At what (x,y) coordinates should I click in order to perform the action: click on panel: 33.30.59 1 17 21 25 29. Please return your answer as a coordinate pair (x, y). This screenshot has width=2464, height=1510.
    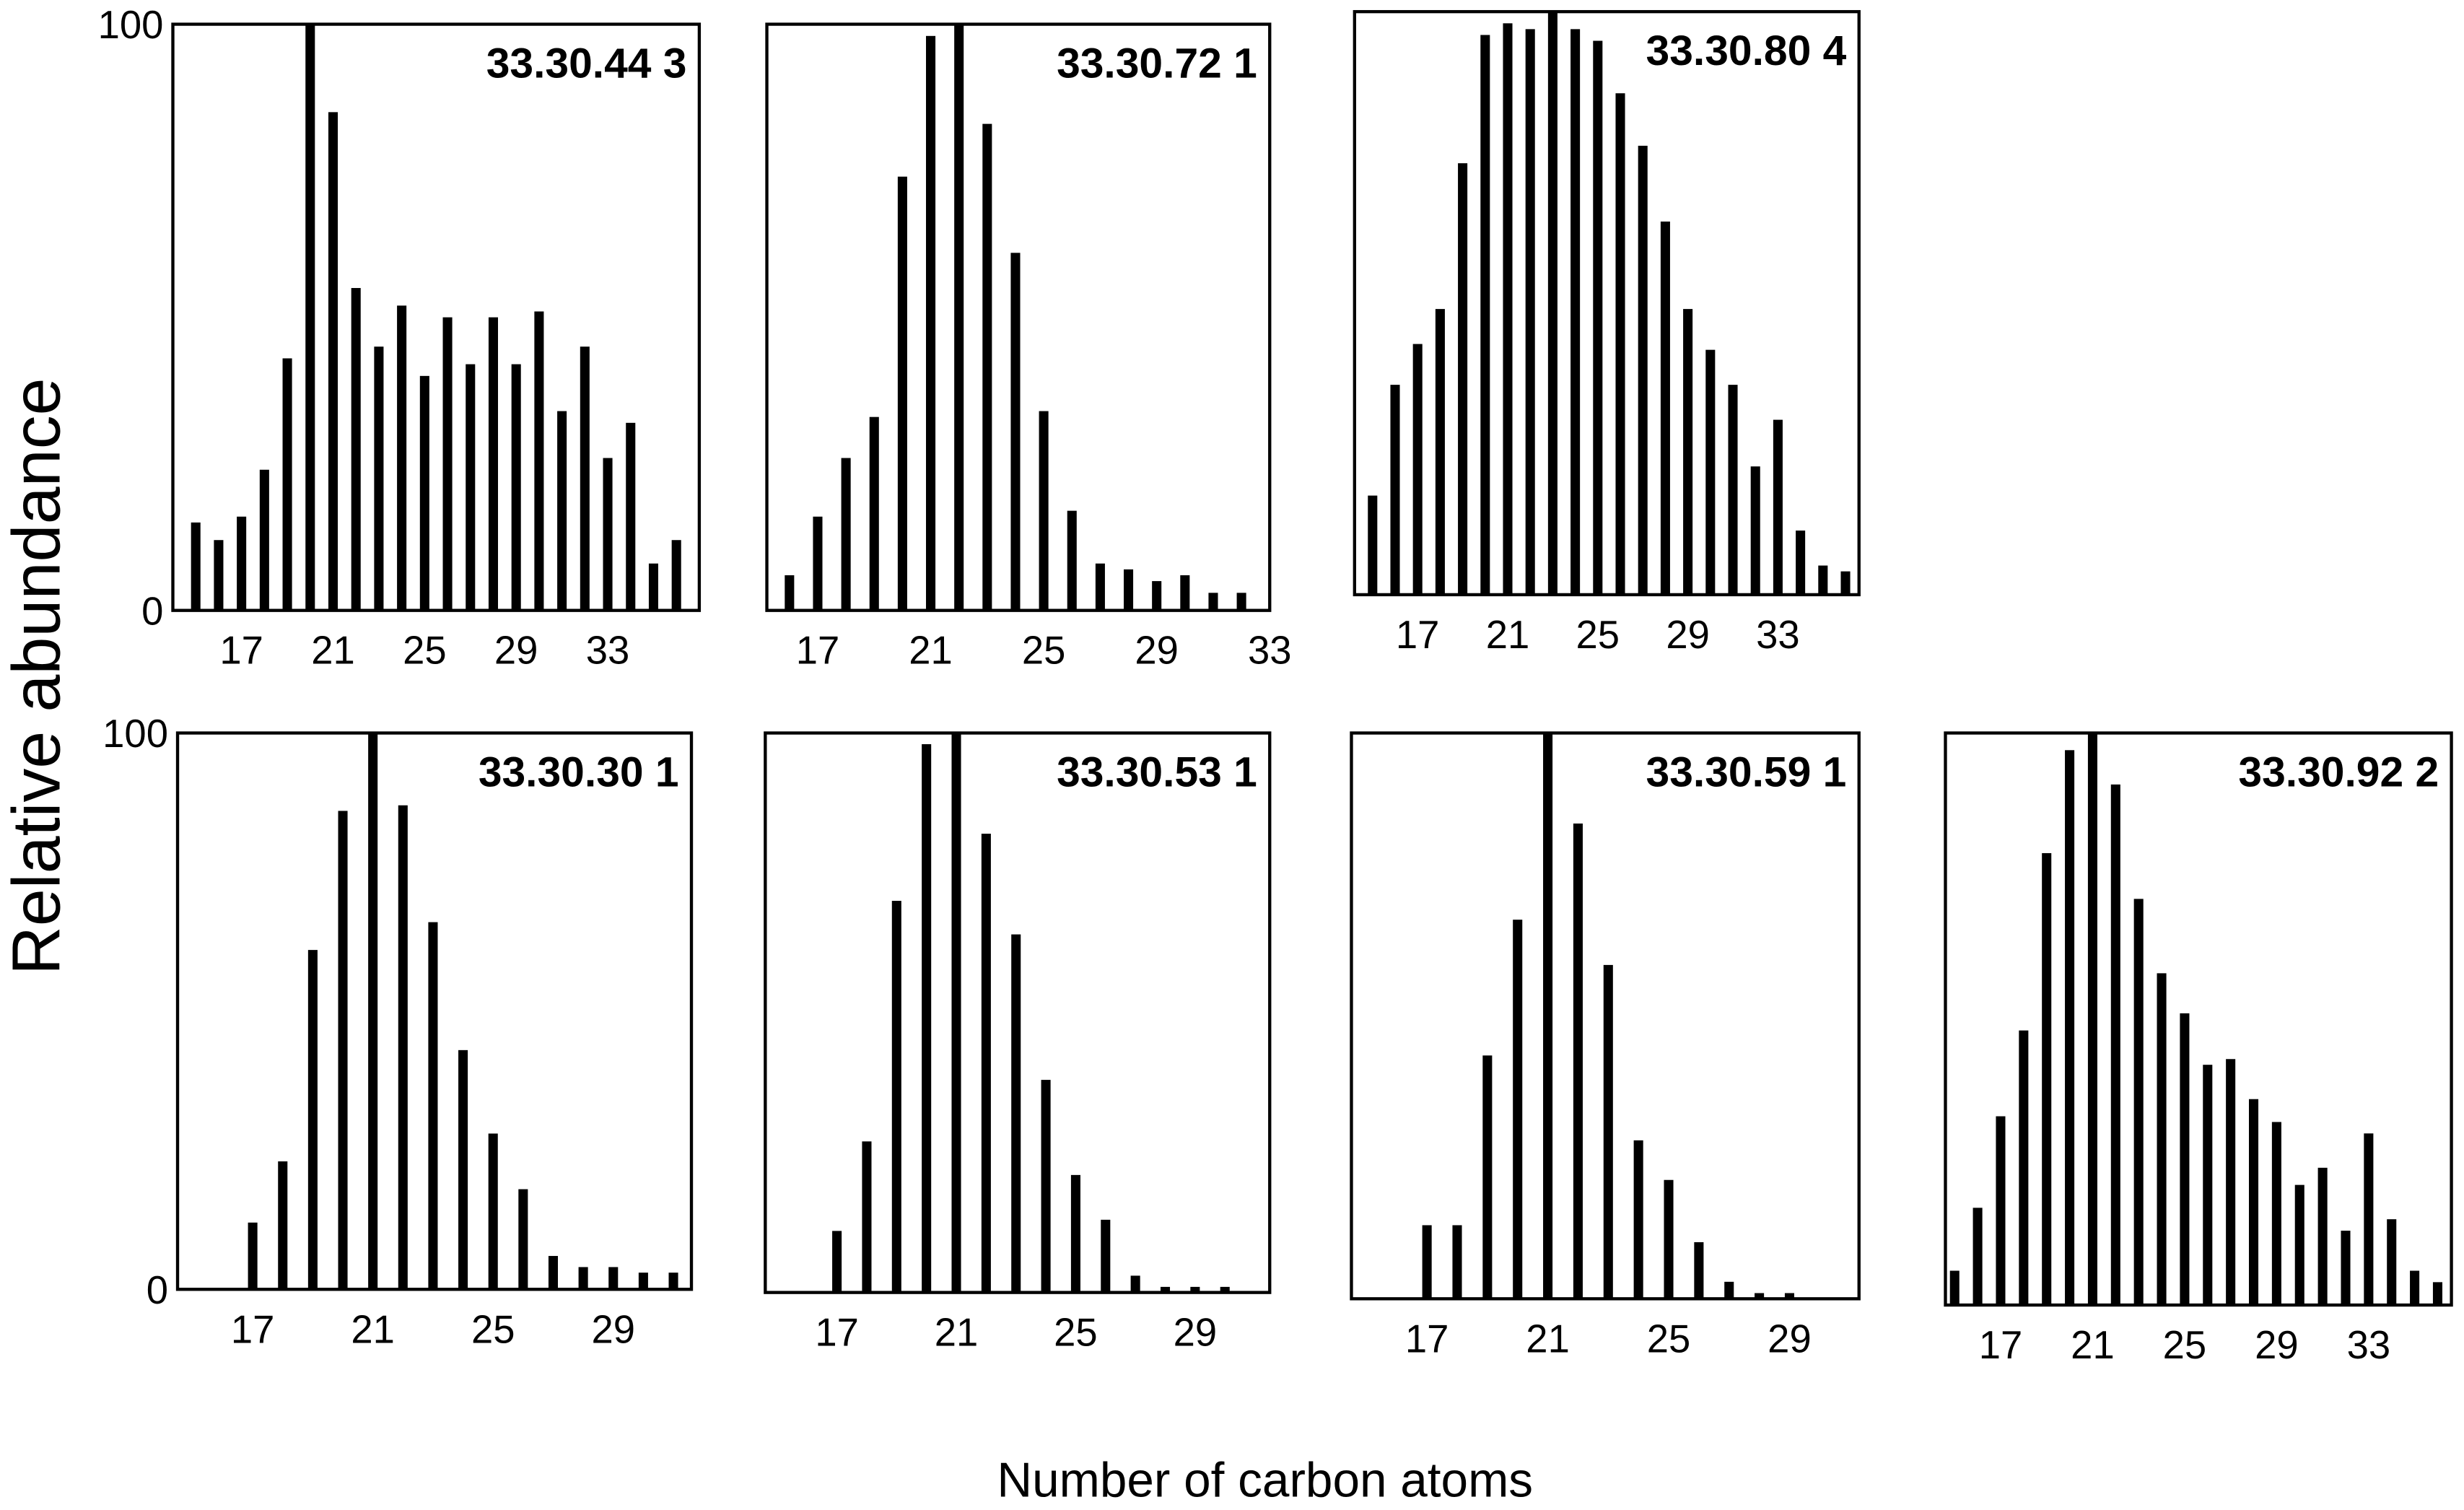
    Looking at the image, I should click on (1605, 1046).